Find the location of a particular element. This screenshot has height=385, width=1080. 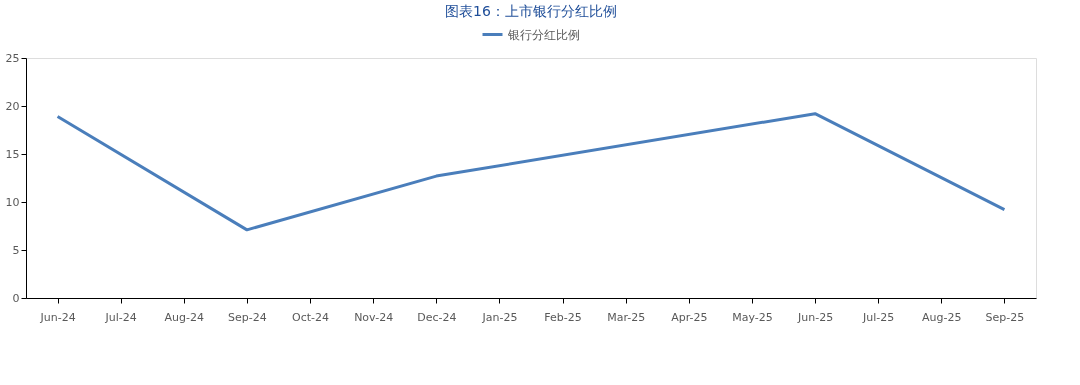

x-tick-label: Feb-25 is located at coordinates (563, 317).